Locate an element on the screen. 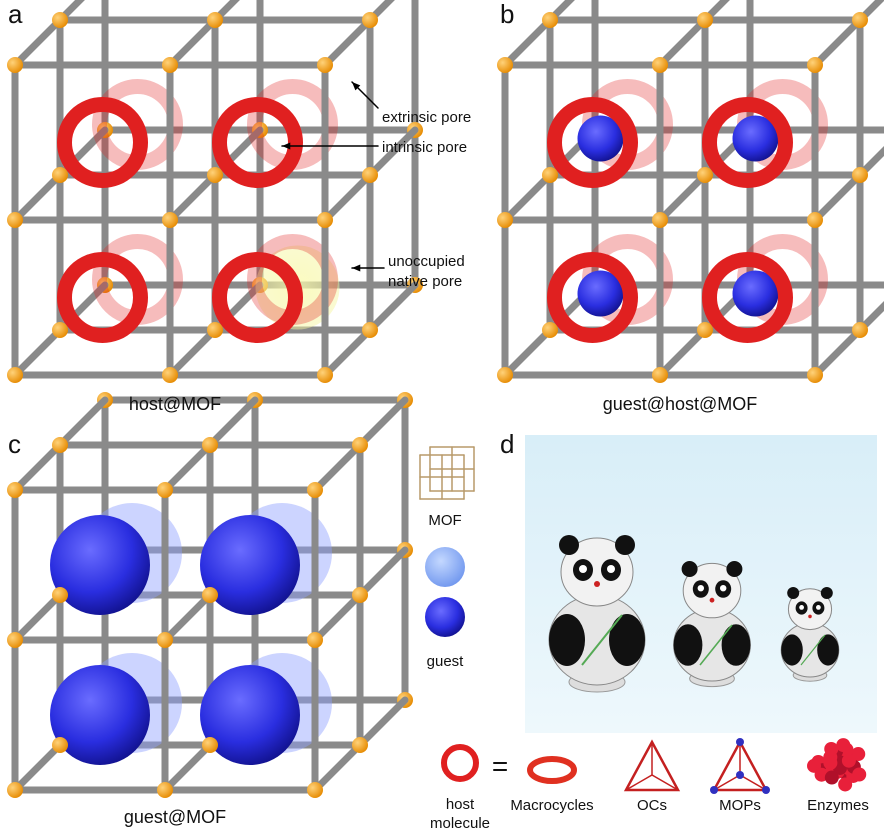 This screenshot has height=840, width=884. rod is located at coordinates (847, 34).